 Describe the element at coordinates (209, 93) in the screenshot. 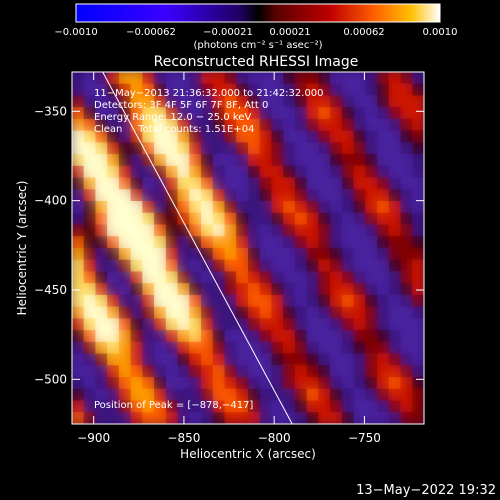

I see `annotation-time: 11−May−2013 21:36:32.000 to 21:42:32.000` at that location.